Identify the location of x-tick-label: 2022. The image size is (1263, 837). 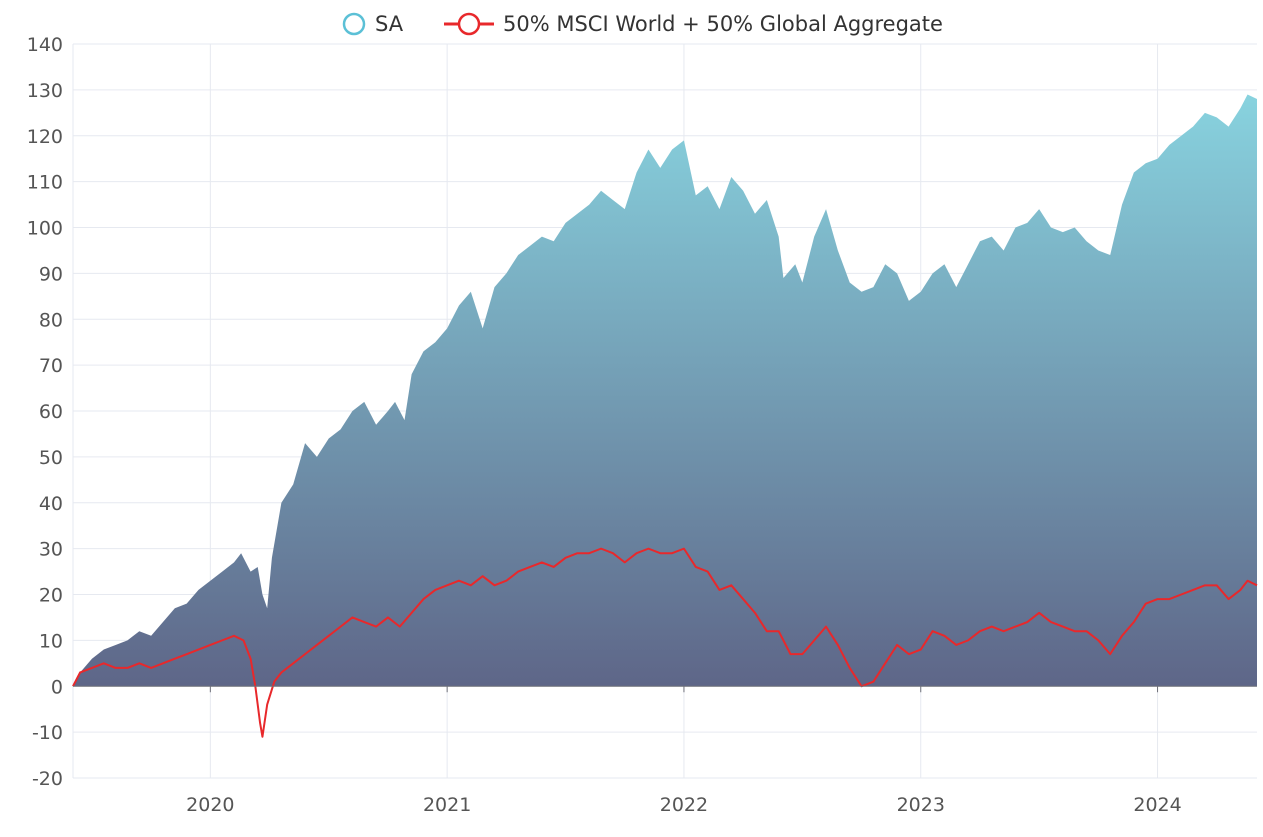
(684, 805).